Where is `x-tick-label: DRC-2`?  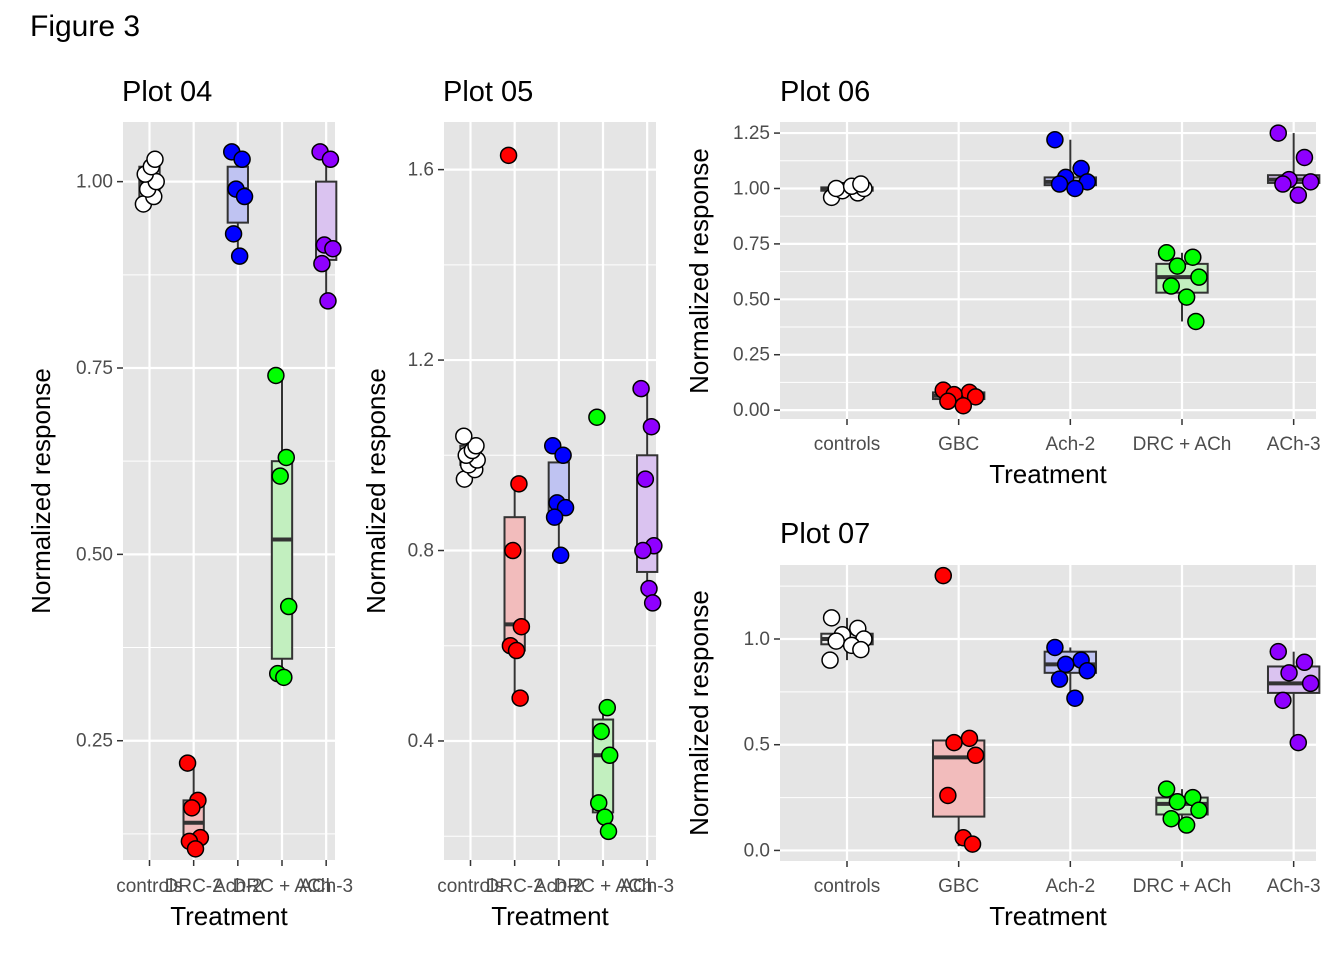
x-tick-label: DRC-2 is located at coordinates (515, 886).